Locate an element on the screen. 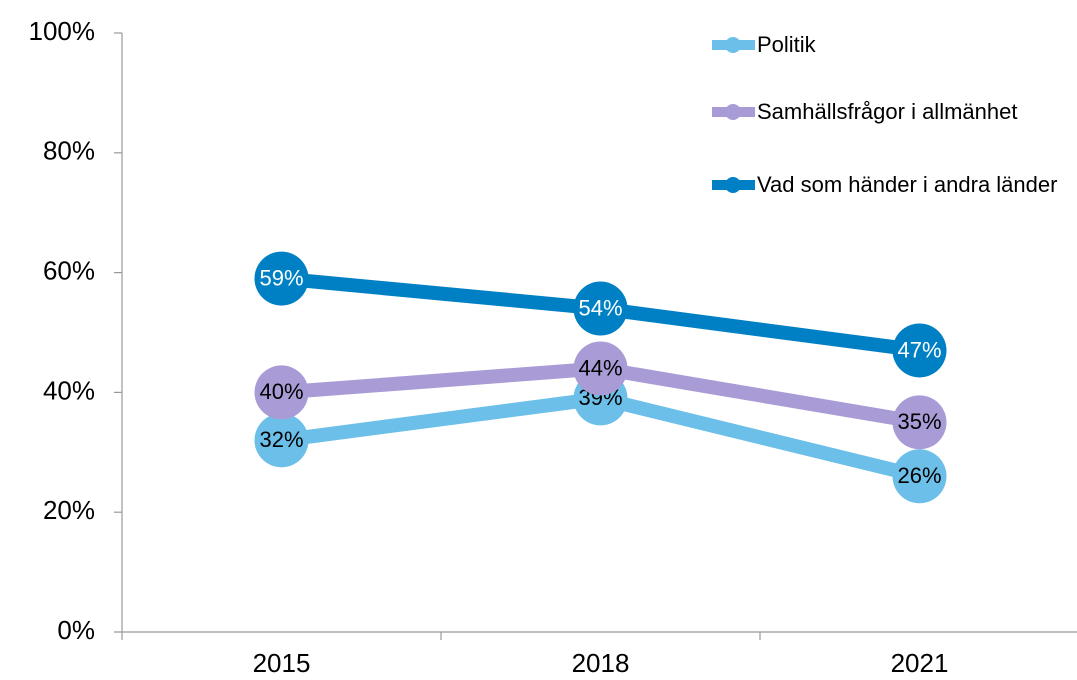 This screenshot has height=680, width=1077. data-label: 44% is located at coordinates (600, 367).